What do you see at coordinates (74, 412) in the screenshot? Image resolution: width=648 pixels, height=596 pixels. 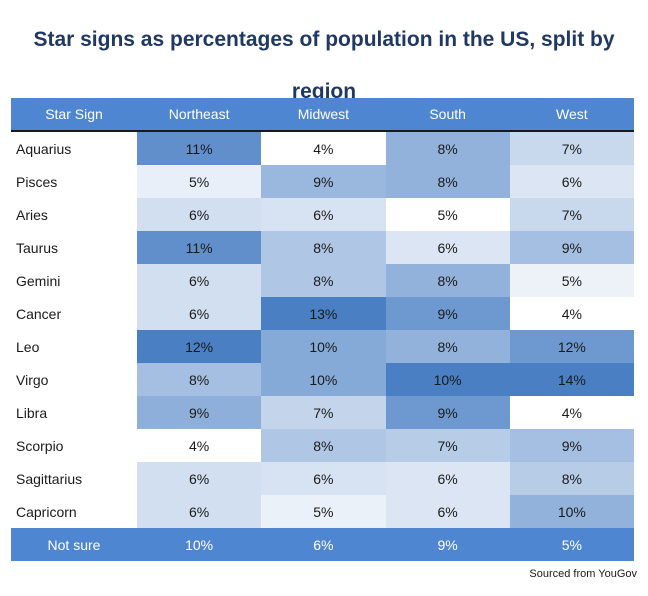 I see `row-label: Libra` at bounding box center [74, 412].